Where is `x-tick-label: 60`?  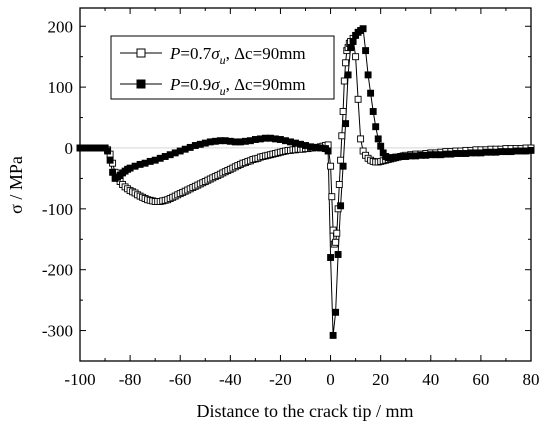 x-tick-label: 60 is located at coordinates (480, 379).